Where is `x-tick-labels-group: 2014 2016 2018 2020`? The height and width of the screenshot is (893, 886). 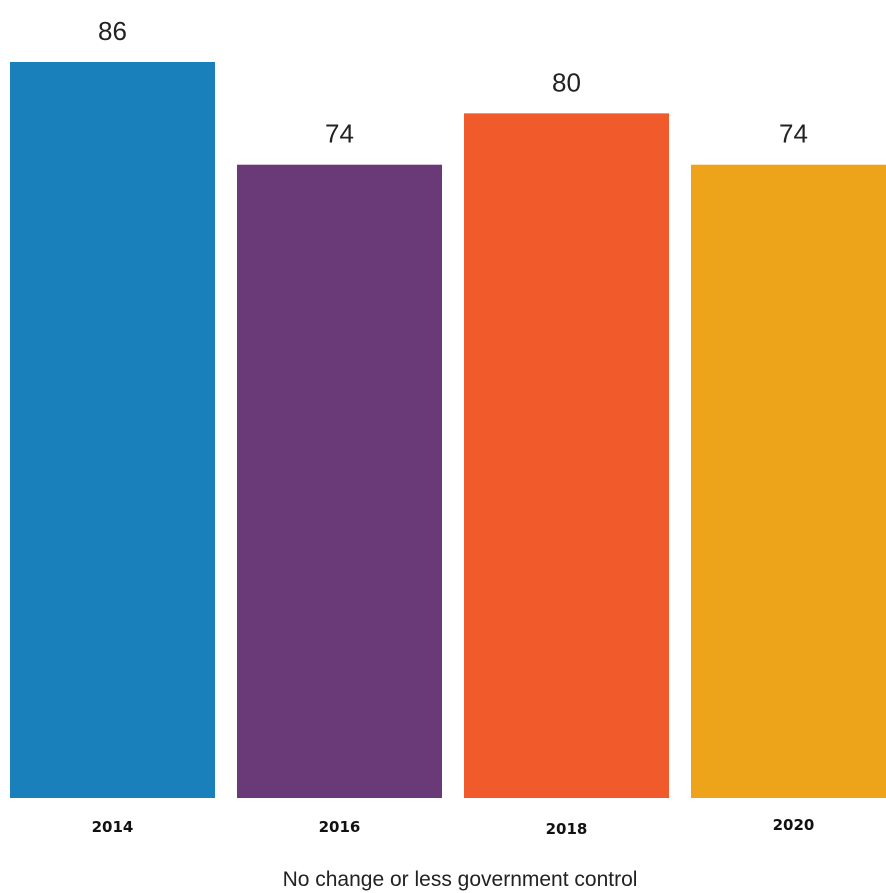
x-tick-labels-group: 2014 2016 2018 2020 is located at coordinates (453, 827).